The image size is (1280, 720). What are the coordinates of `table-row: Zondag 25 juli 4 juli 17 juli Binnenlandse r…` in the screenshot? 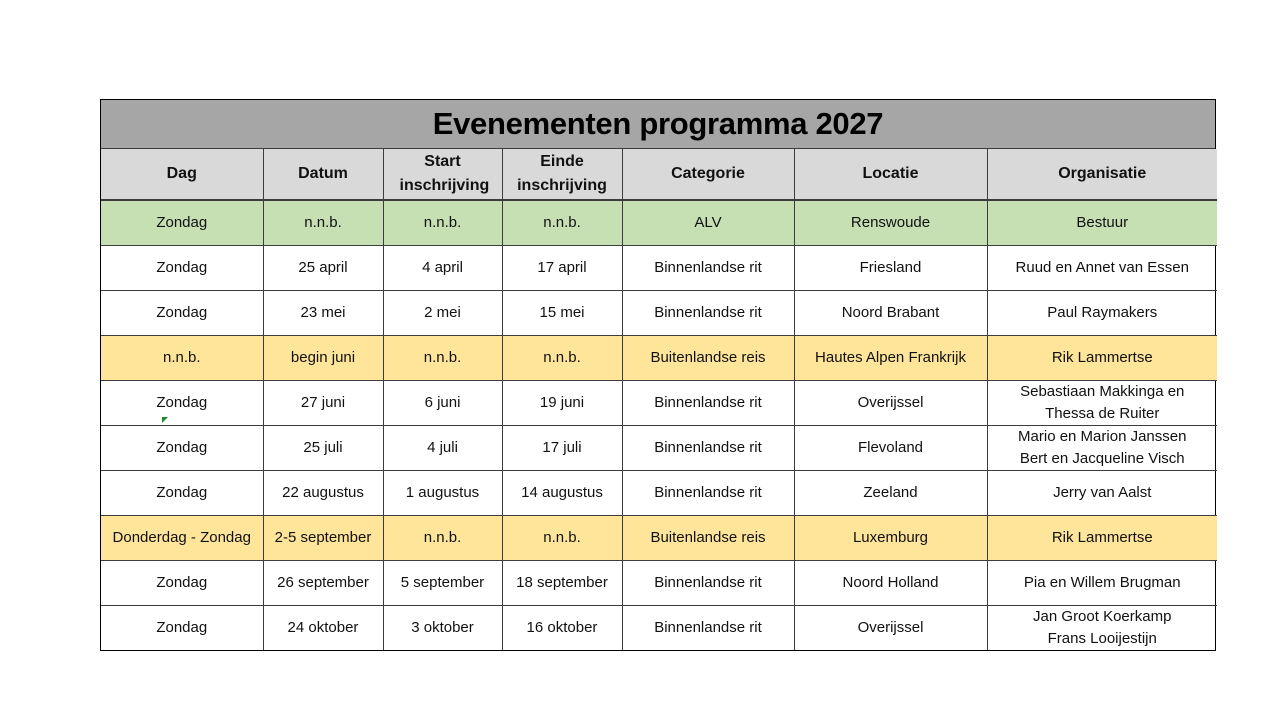 It's located at (659, 448).